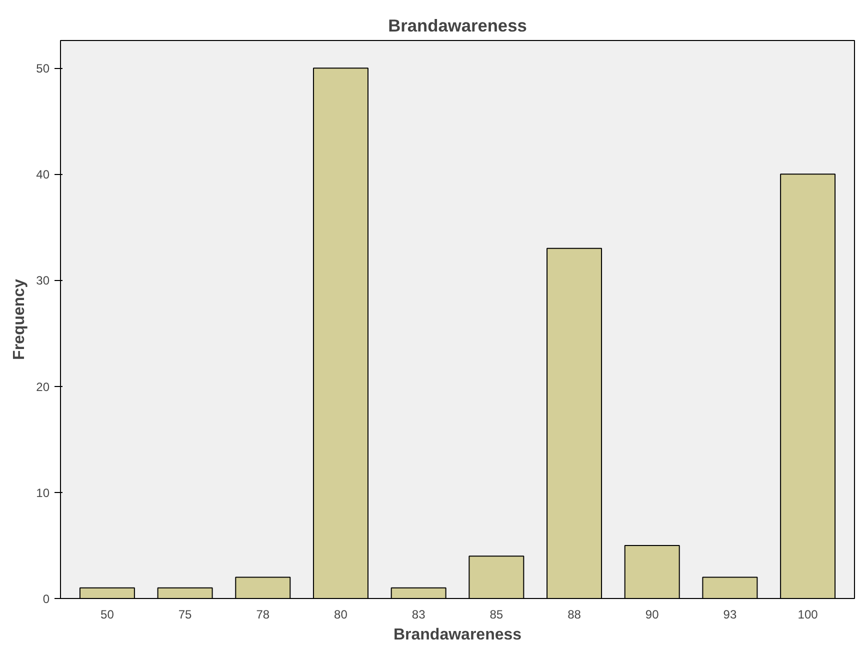 The width and height of the screenshot is (859, 648). What do you see at coordinates (43, 175) in the screenshot?
I see `y-tick-label: 40` at bounding box center [43, 175].